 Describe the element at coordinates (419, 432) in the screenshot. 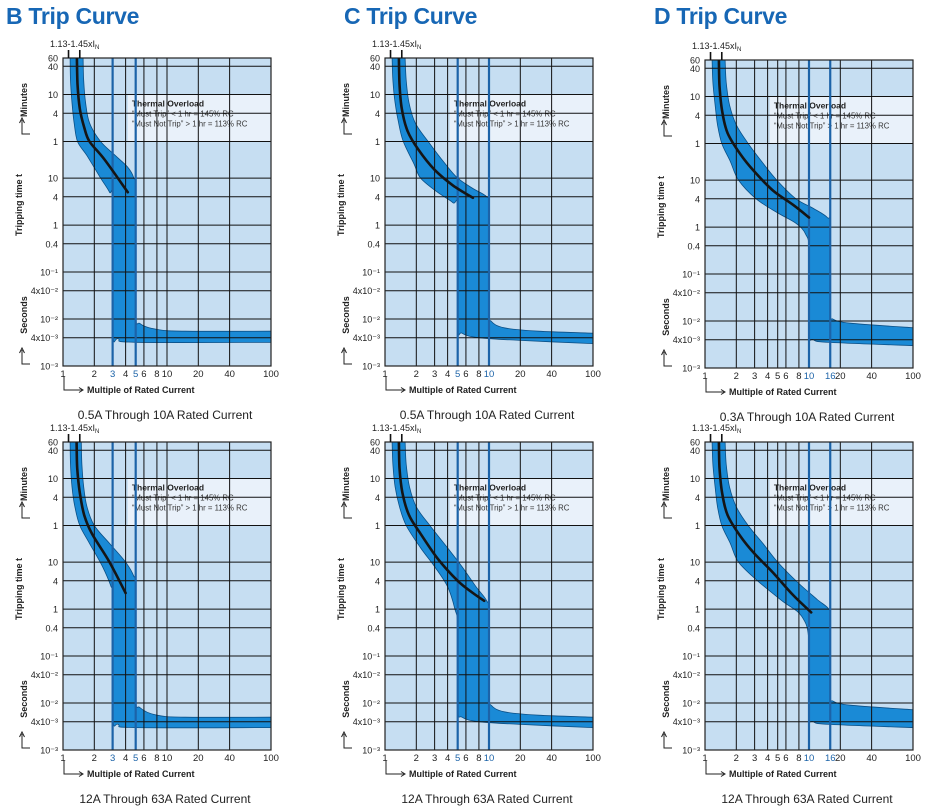

I see `range-marker-subscript: N` at that location.